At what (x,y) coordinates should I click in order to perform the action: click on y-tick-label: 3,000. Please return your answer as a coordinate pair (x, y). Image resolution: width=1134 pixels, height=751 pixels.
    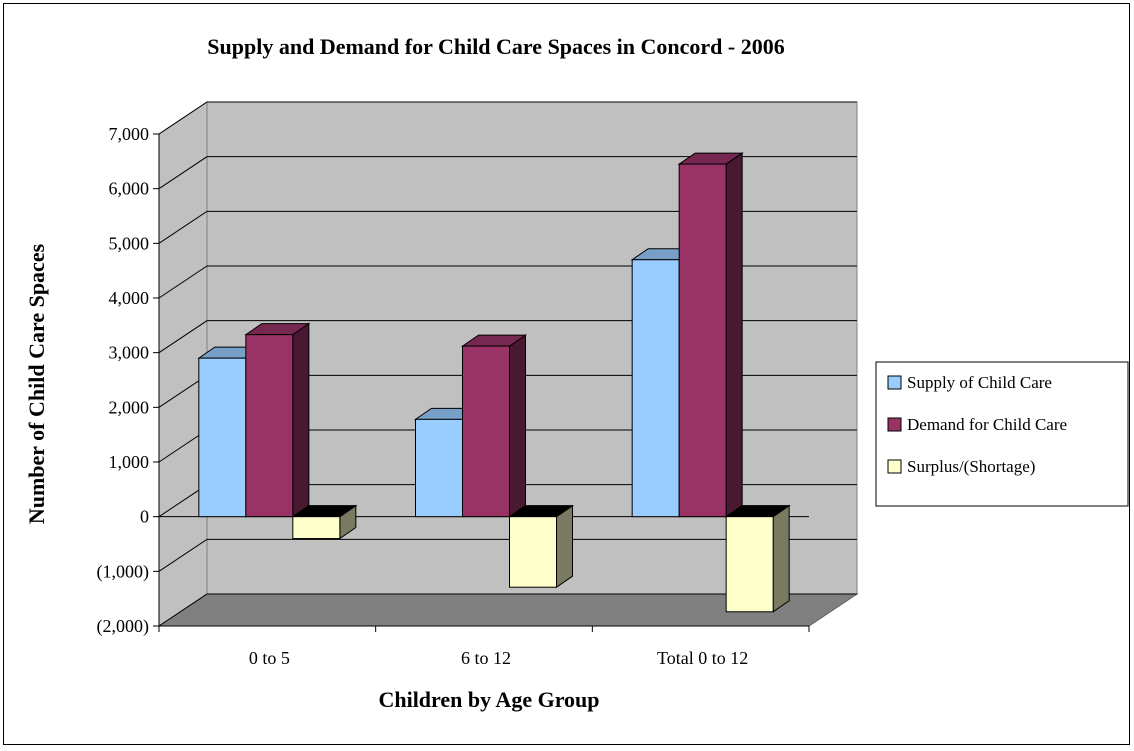
    Looking at the image, I should click on (129, 353).